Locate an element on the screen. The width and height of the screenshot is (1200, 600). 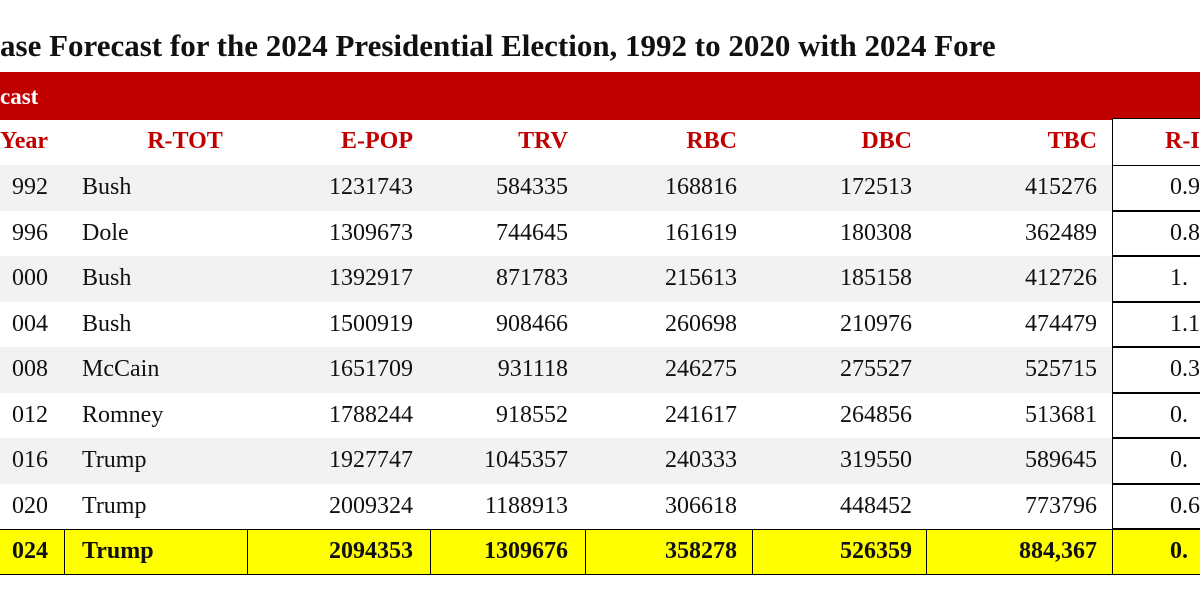
table-cell: 1045357 is located at coordinates (526, 460).